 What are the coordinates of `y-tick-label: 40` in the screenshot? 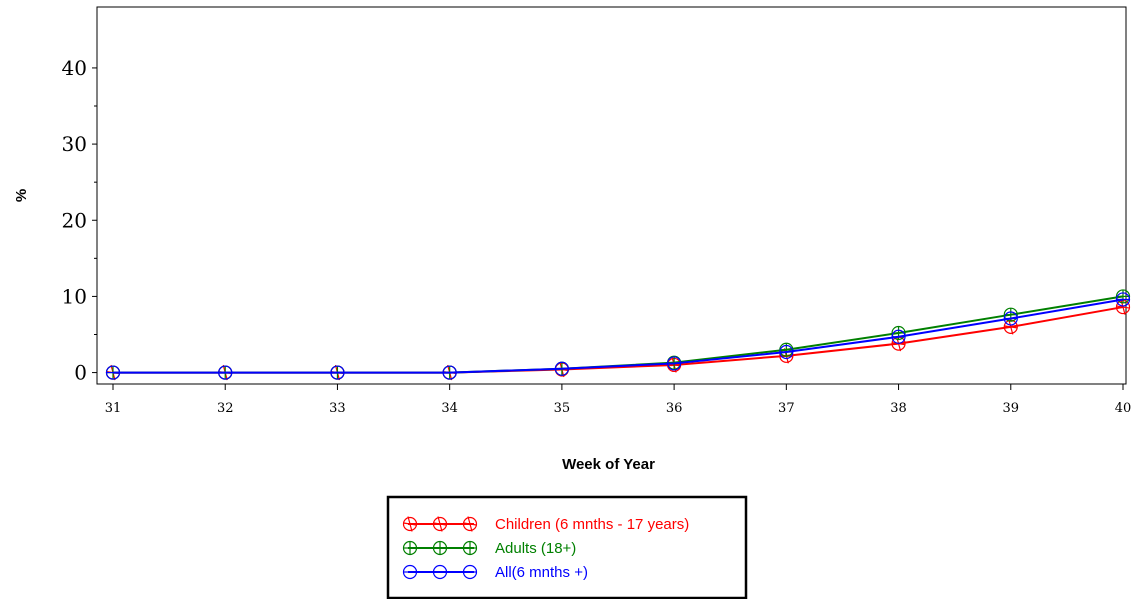 It's located at (74, 68).